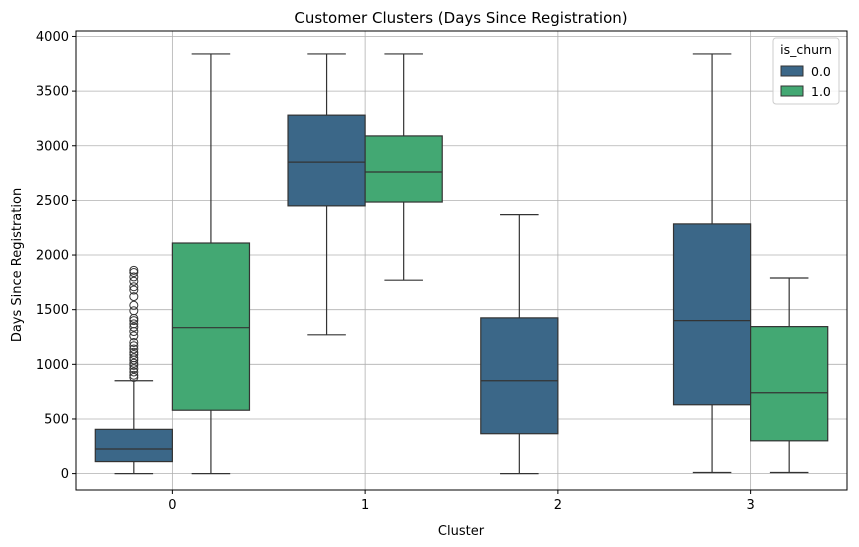  I want to click on box-cluster-0-series-0.0, so click(133, 370).